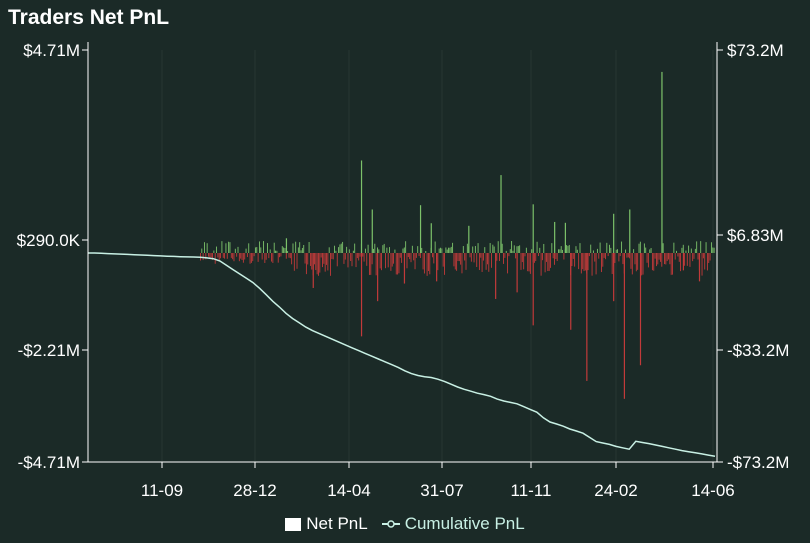 This screenshot has width=810, height=543. I want to click on x-tick-label: 14-06, so click(712, 490).